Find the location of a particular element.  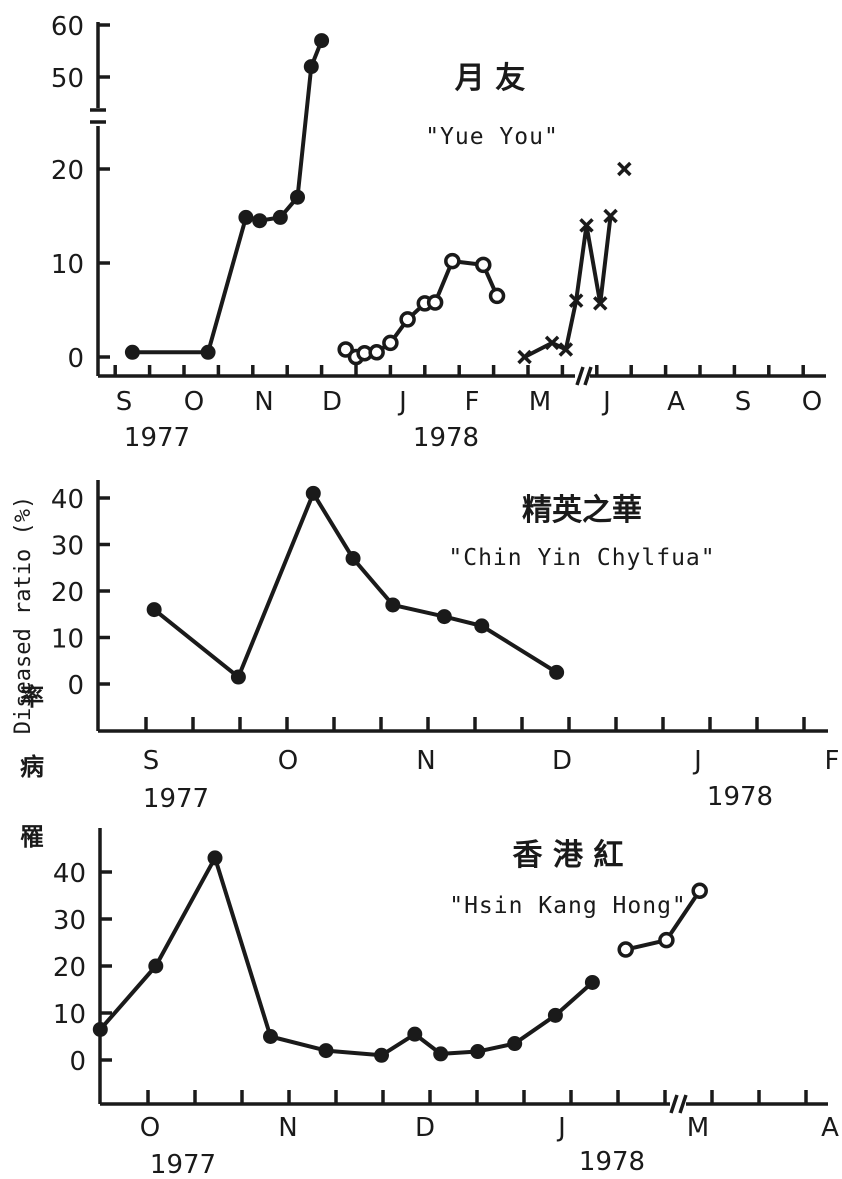

y-axis-label: Diseased ratio (%) is located at coordinates (23, 615).